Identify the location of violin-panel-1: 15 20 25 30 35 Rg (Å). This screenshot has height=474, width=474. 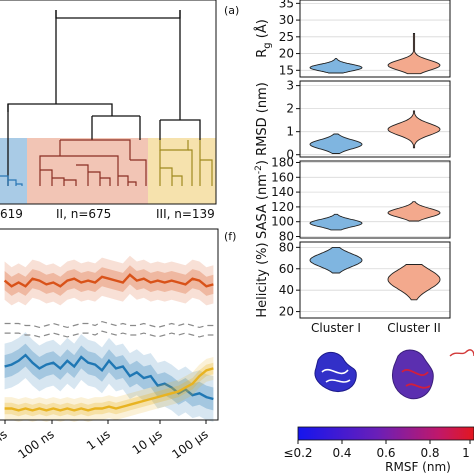
(352, 39).